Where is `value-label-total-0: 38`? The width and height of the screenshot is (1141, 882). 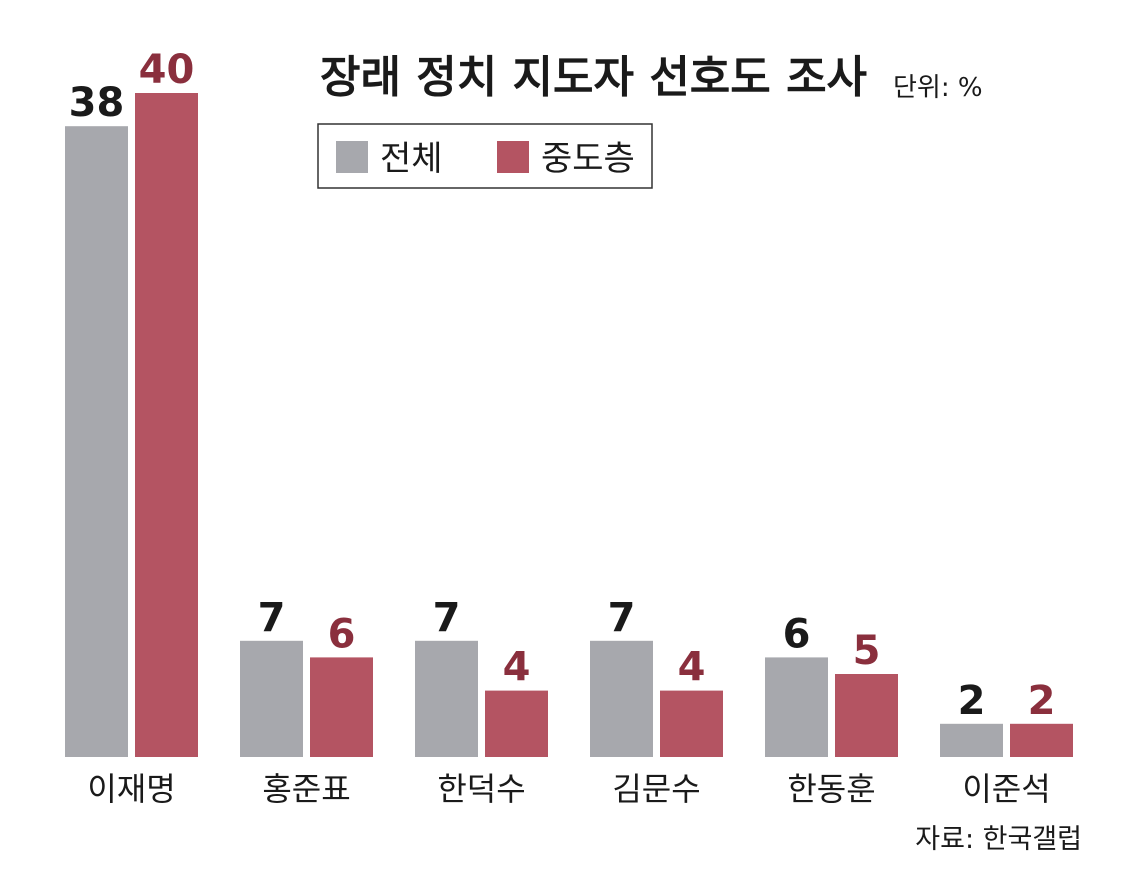 value-label-total-0: 38 is located at coordinates (97, 103).